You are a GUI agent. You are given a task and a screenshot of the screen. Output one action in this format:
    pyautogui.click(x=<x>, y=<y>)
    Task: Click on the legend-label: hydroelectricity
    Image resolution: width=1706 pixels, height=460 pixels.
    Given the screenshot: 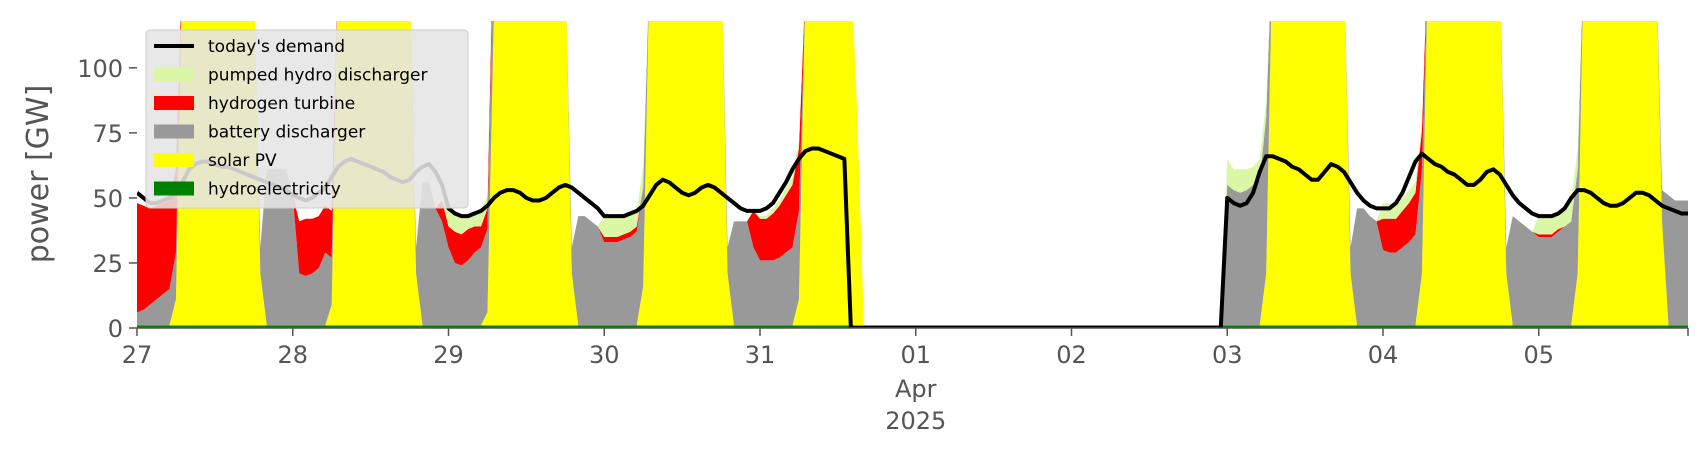 What is the action you would take?
    pyautogui.click(x=274, y=190)
    